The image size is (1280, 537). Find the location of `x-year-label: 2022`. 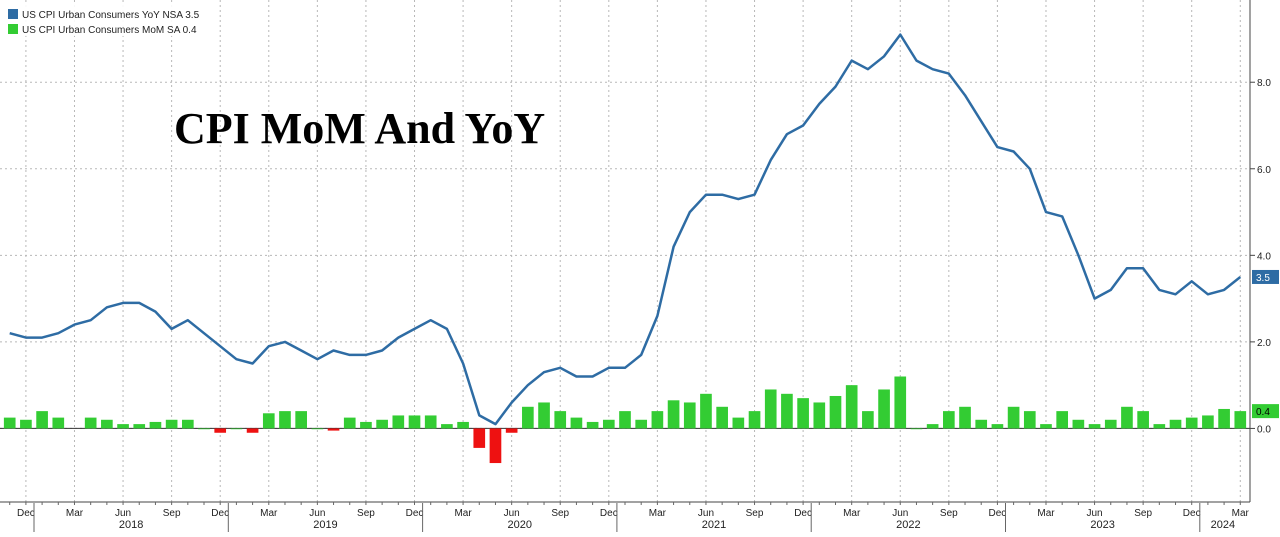

x-year-label: 2022 is located at coordinates (908, 525).